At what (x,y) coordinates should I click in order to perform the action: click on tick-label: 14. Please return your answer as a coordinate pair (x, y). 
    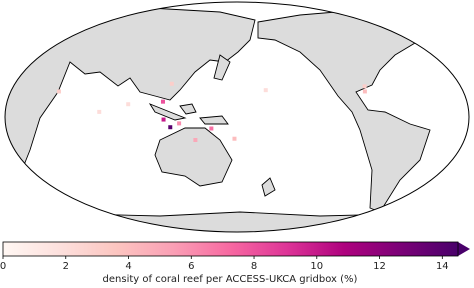
    Looking at the image, I should click on (442, 266).